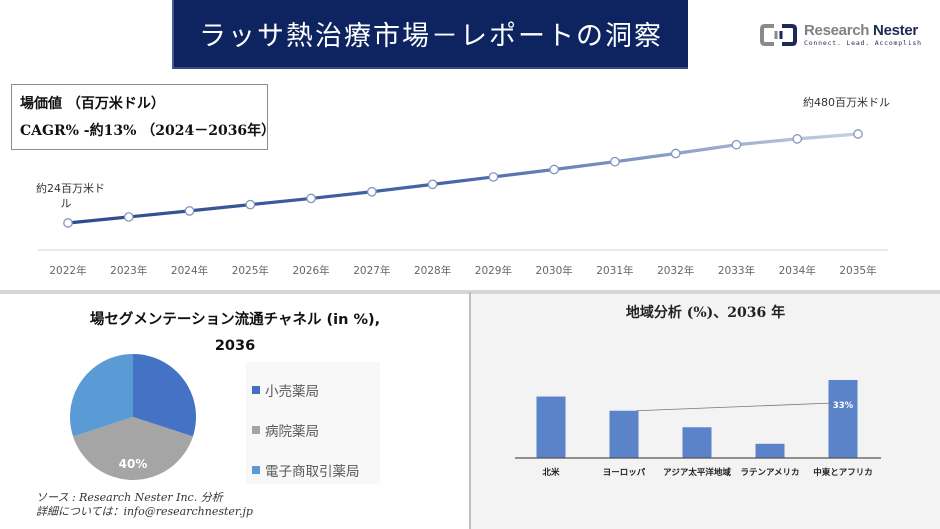 The height and width of the screenshot is (529, 940). Describe the element at coordinates (705, 313) in the screenshot. I see `bar-chart-title: 地域分析 (%)、2036 年` at that location.